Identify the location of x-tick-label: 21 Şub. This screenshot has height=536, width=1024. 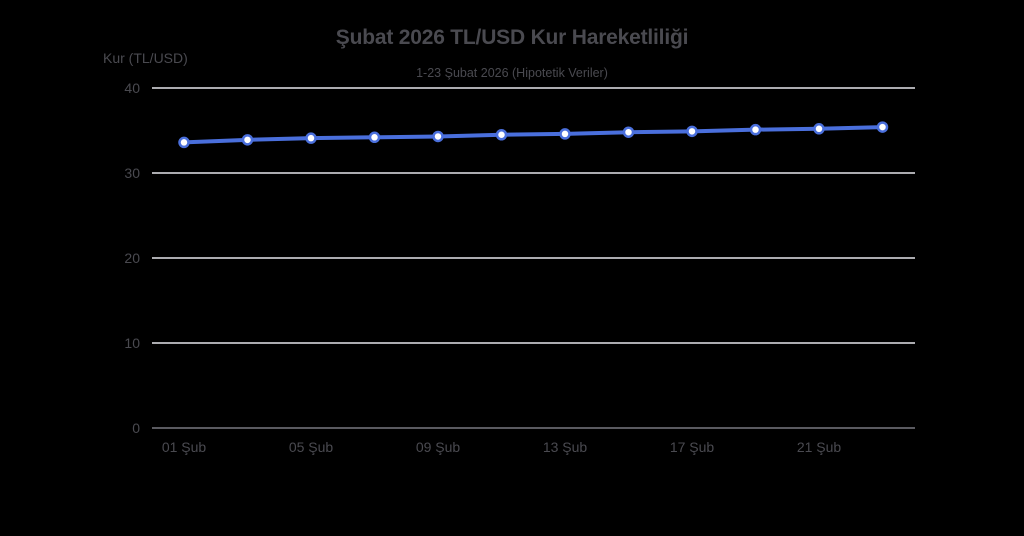
(819, 447).